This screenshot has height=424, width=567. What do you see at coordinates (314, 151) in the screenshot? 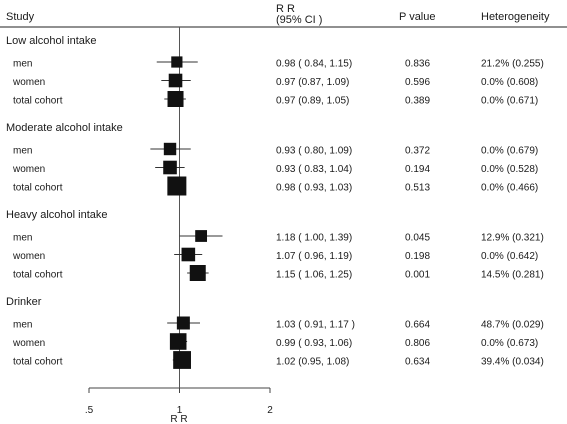
I see `rr-ci-value: 0.93 ( 0.80, 1.09)` at bounding box center [314, 151].